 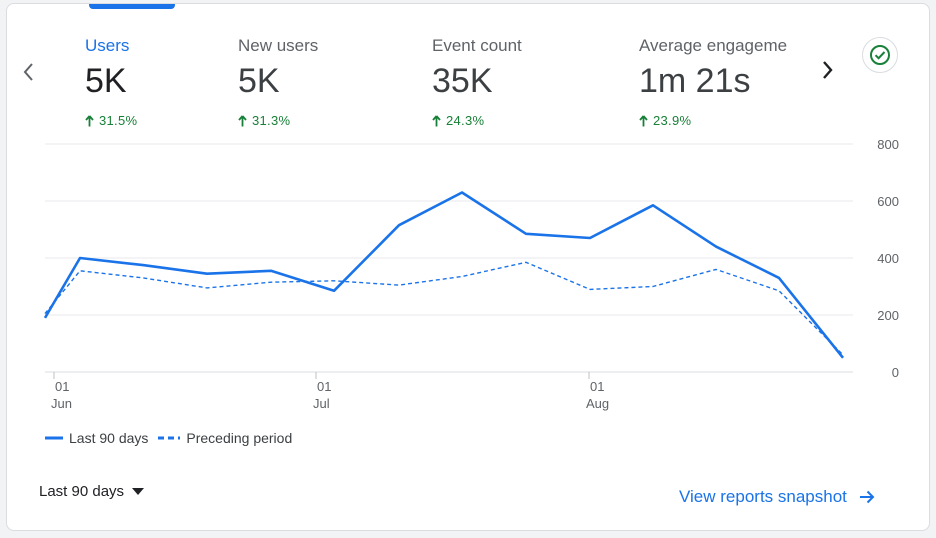 I want to click on next-metrics-button, so click(x=827, y=72).